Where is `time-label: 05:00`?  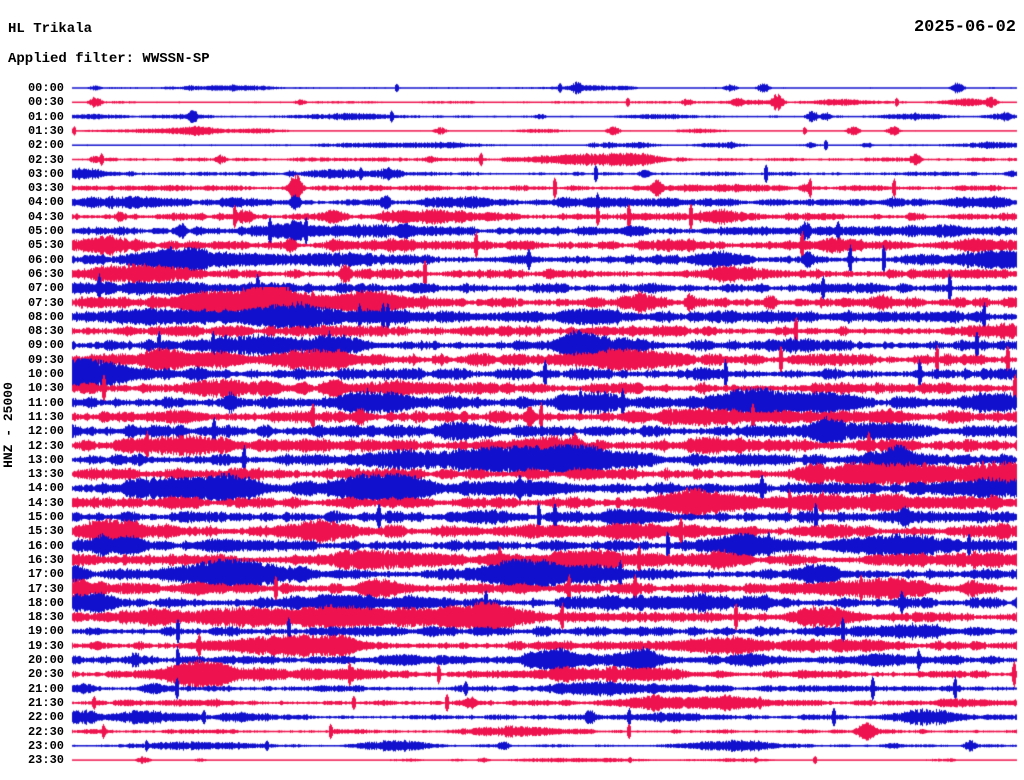
time-label: 05:00 is located at coordinates (45, 231).